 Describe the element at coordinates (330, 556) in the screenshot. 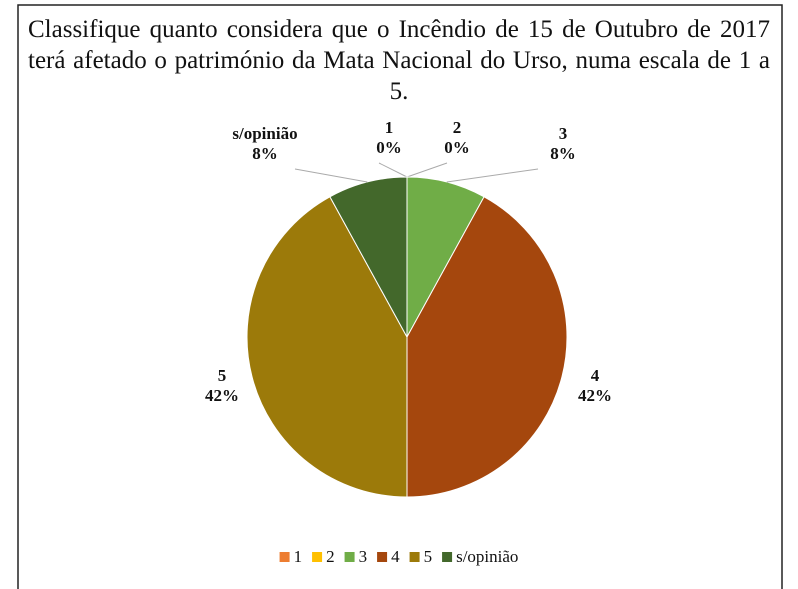

I see `legend-label: 2` at that location.